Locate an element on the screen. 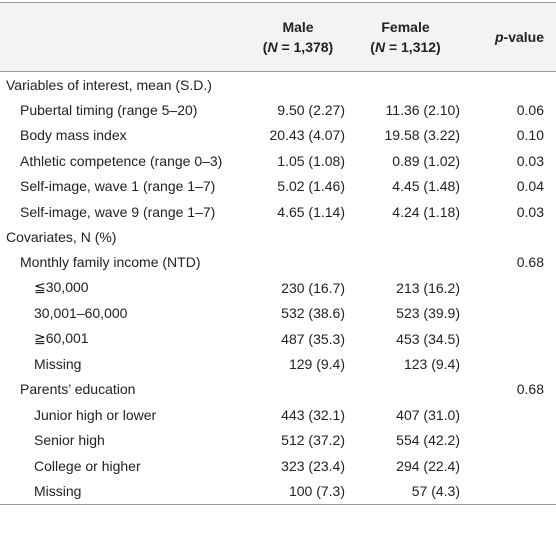 The width and height of the screenshot is (556, 537). table-row: Variables of interest, mean (S.D.) is located at coordinates (278, 85).